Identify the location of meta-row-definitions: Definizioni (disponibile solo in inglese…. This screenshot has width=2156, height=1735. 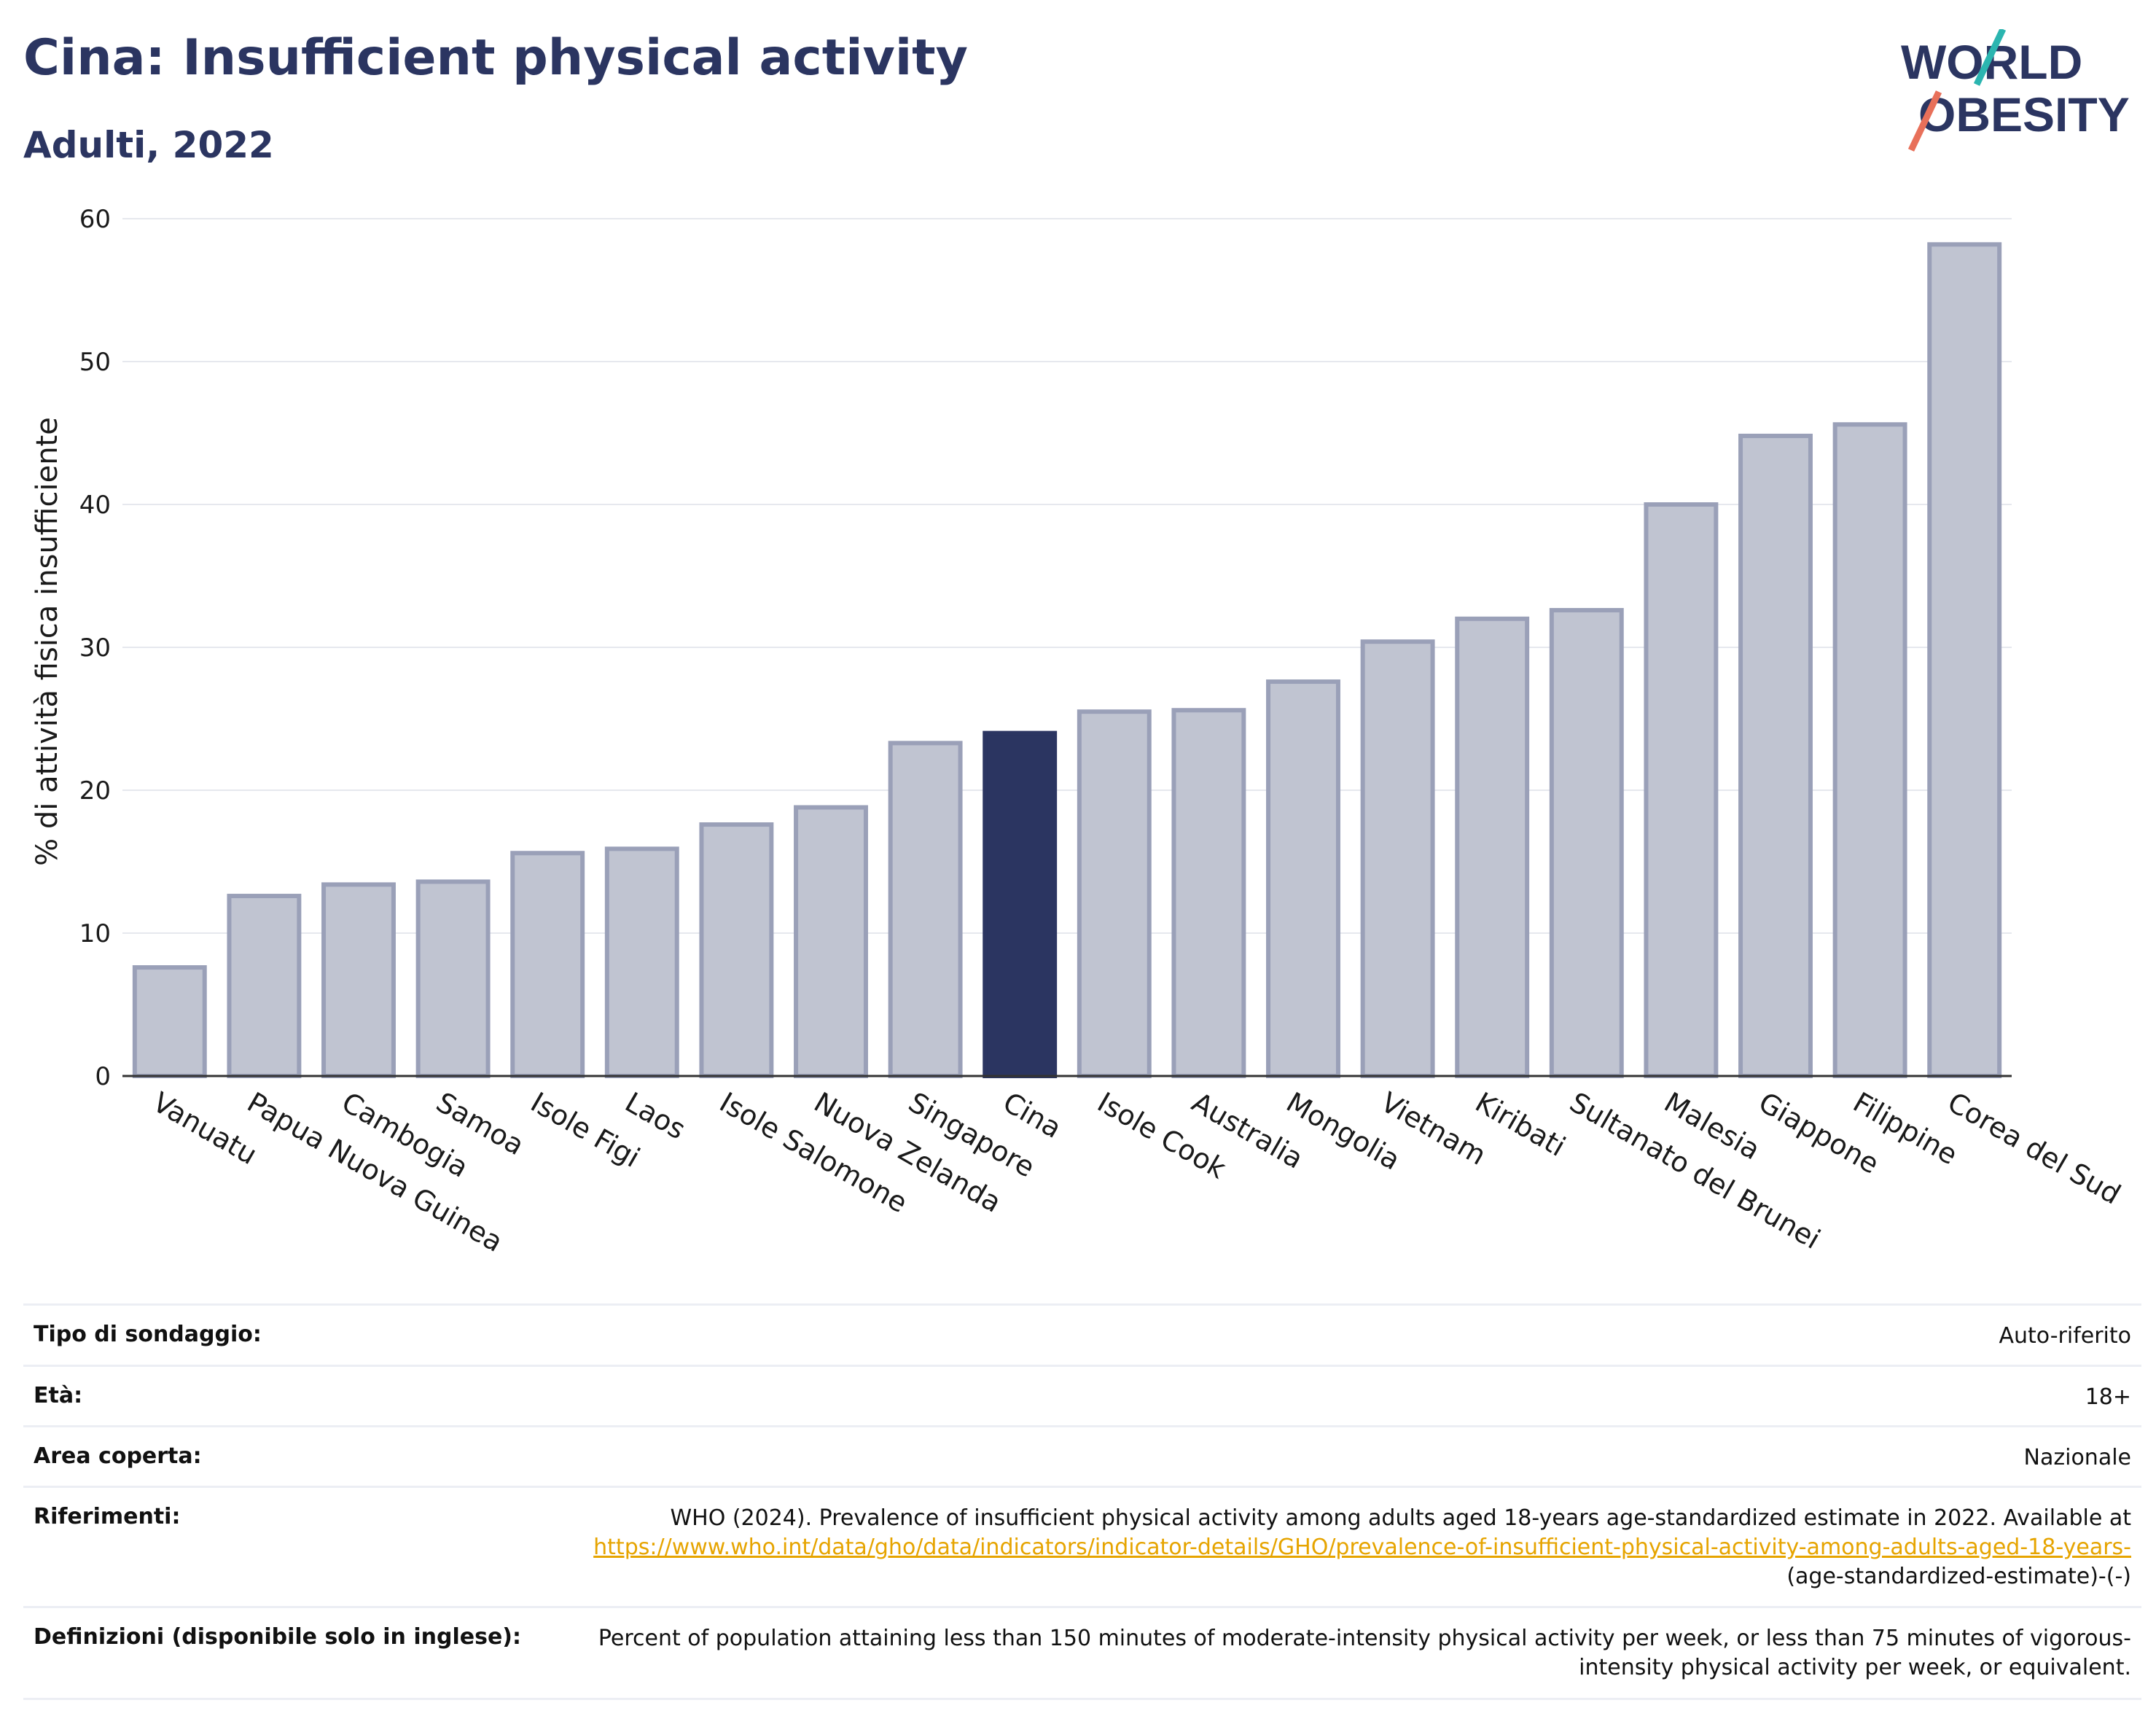
(1082, 1652).